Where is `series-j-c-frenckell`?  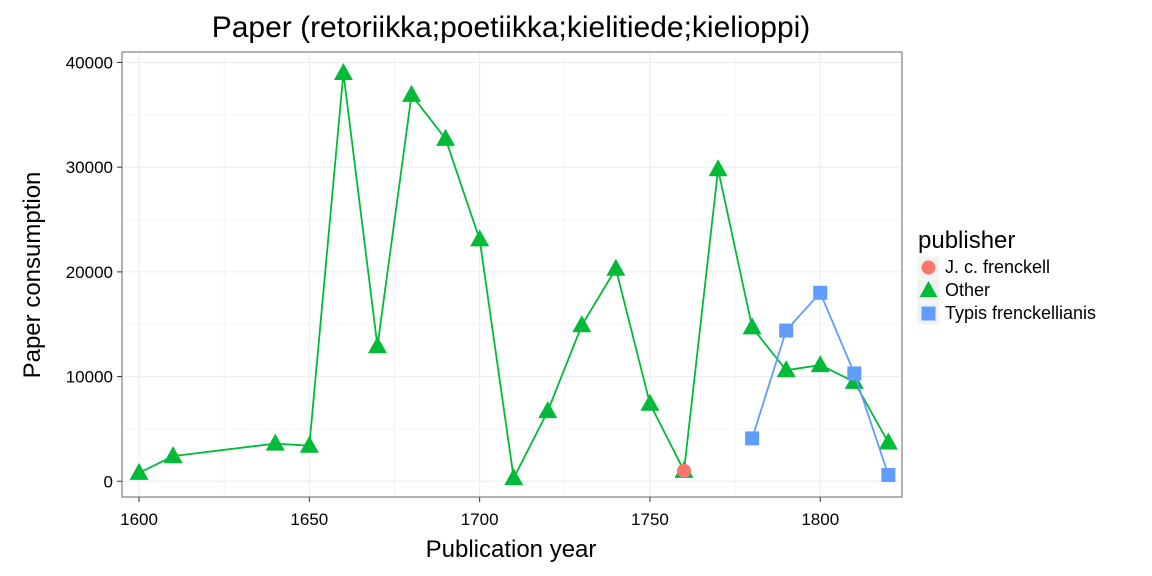 series-j-c-frenckell is located at coordinates (684, 470).